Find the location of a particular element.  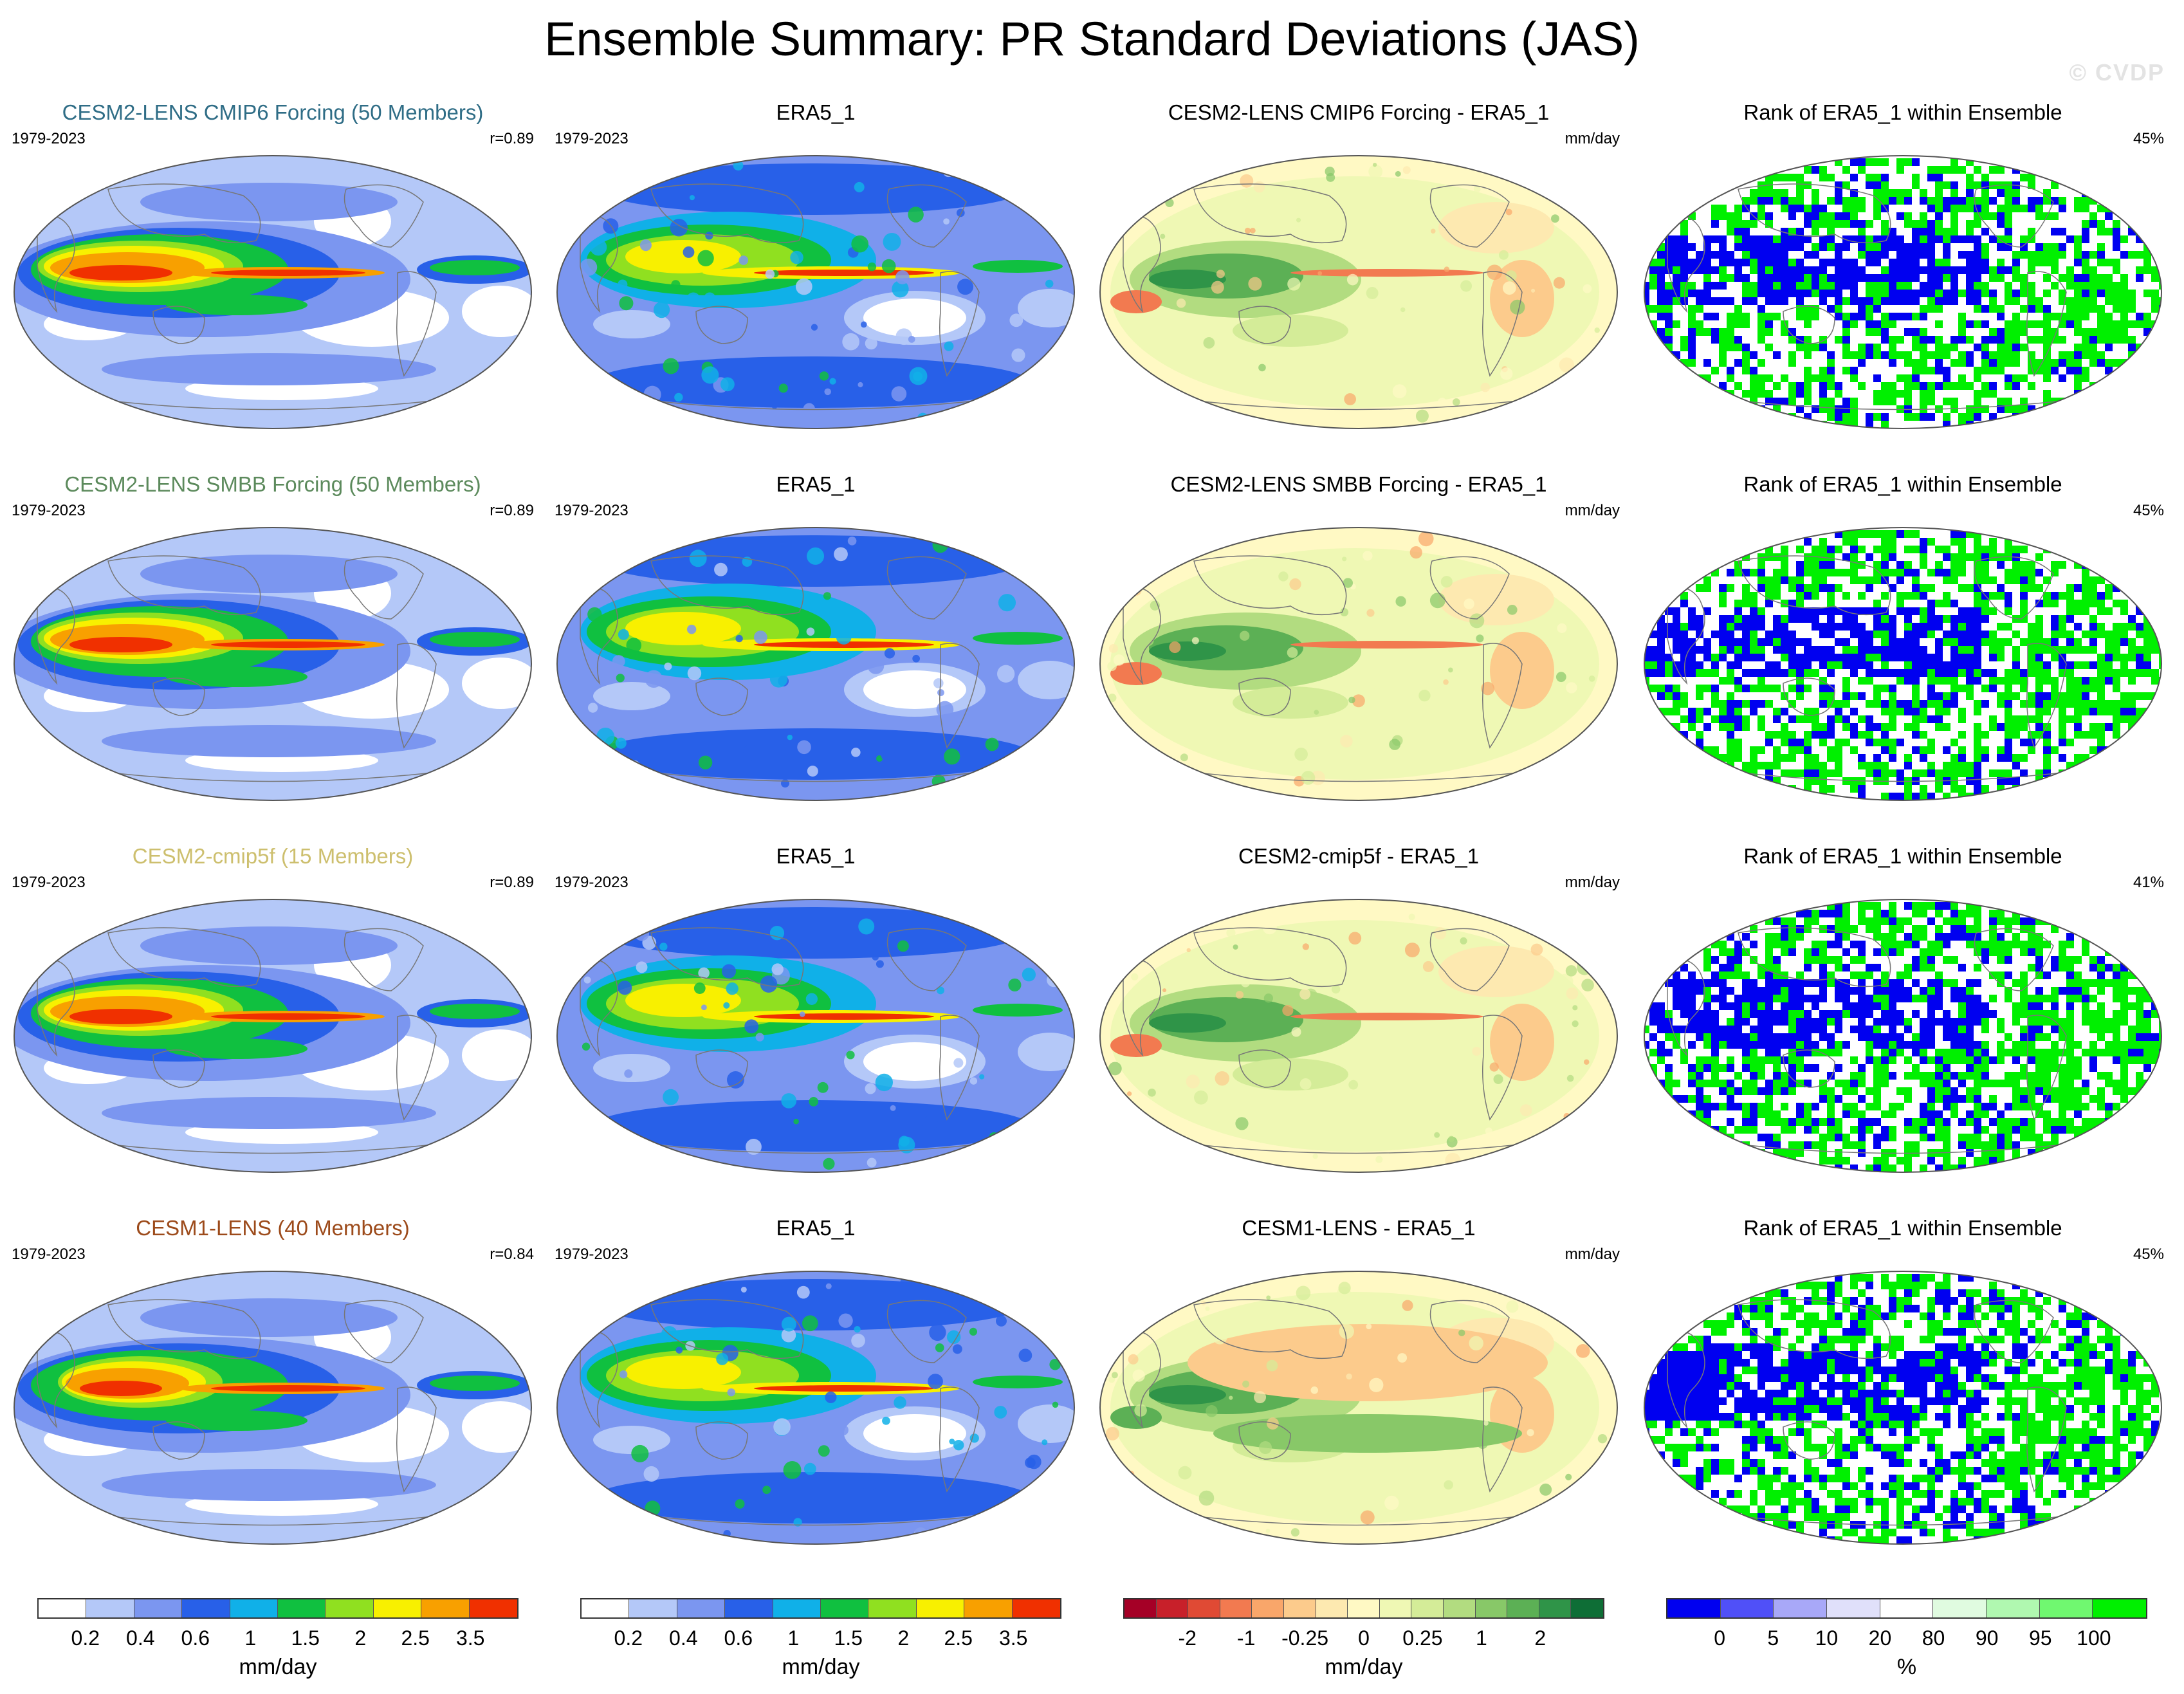

map-diff is located at coordinates (1359, 1036).